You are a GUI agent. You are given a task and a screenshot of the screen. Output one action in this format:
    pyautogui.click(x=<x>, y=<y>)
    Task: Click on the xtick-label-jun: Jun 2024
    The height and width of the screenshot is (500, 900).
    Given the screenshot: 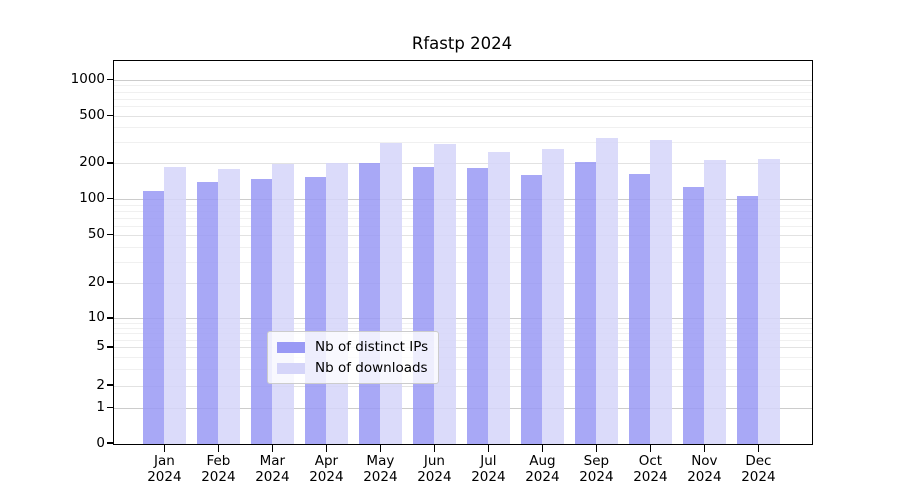 What is the action you would take?
    pyautogui.click(x=434, y=469)
    